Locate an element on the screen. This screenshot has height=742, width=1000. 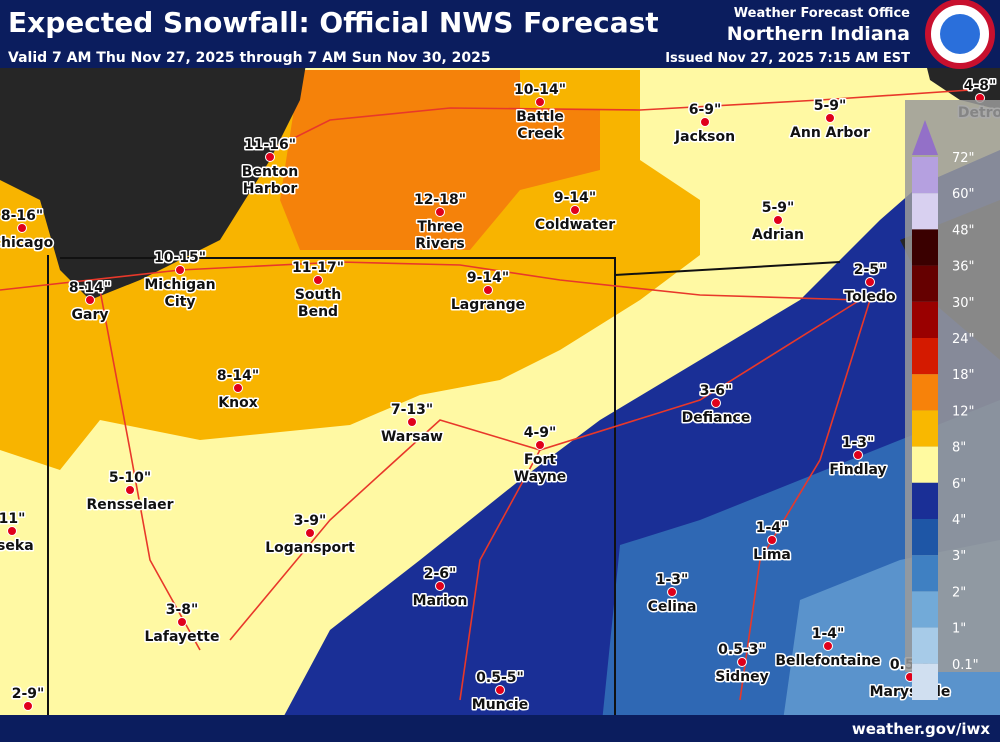
legend-label: 12" is located at coordinates (963, 411).